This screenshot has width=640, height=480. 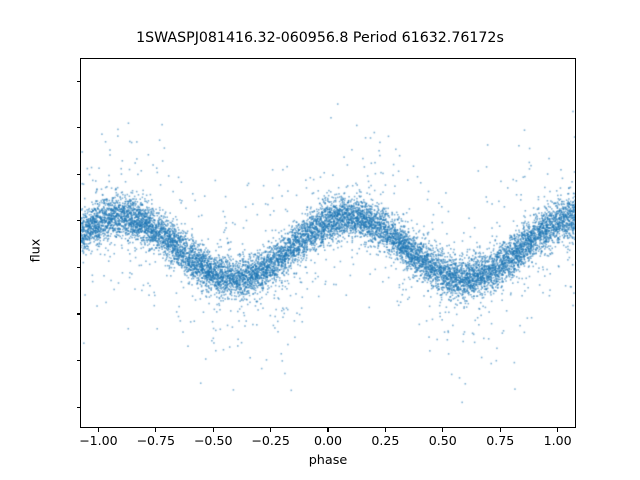 What do you see at coordinates (328, 460) in the screenshot?
I see `x-axis-label: phase` at bounding box center [328, 460].